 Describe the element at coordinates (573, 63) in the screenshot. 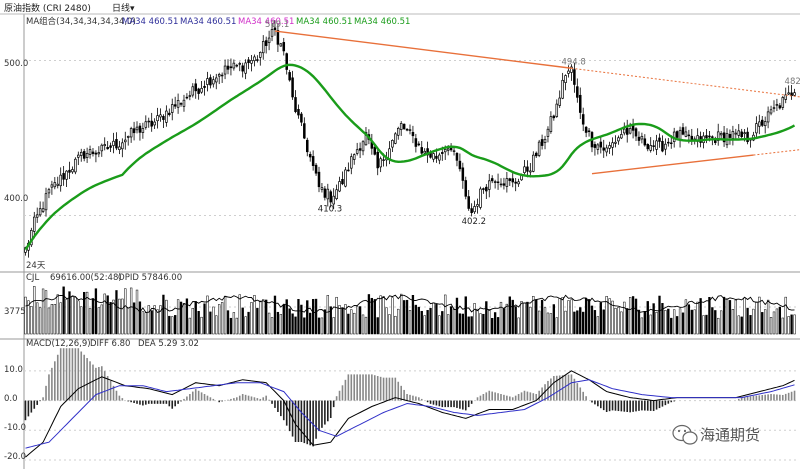

I see `price-annotation: 494.8` at that location.